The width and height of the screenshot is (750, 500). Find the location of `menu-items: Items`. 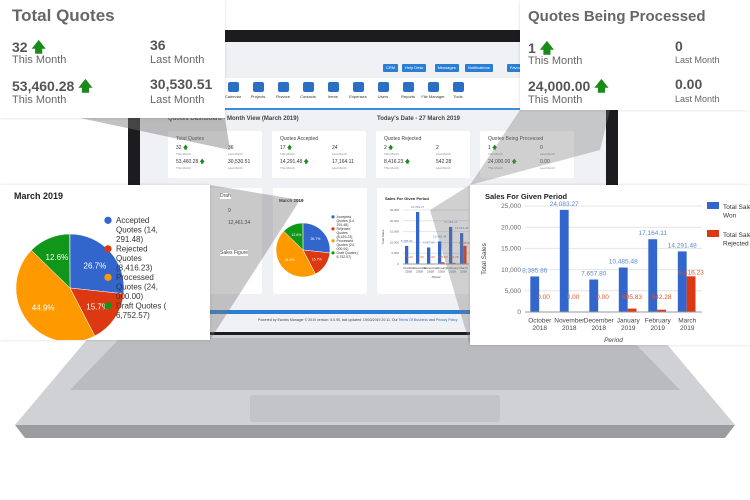

menu-items: Items is located at coordinates (333, 90).